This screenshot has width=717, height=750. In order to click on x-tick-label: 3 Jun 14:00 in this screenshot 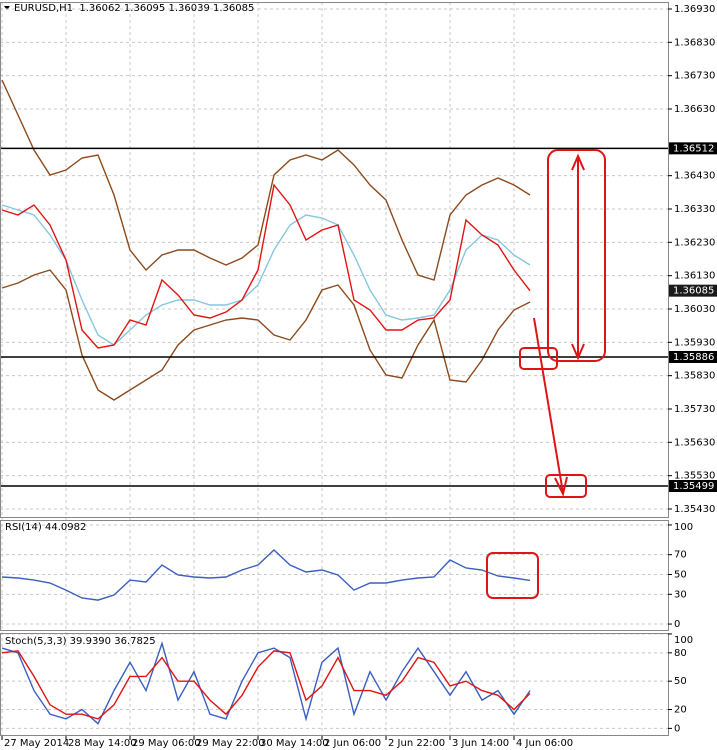, I will do `click(480, 743)`.